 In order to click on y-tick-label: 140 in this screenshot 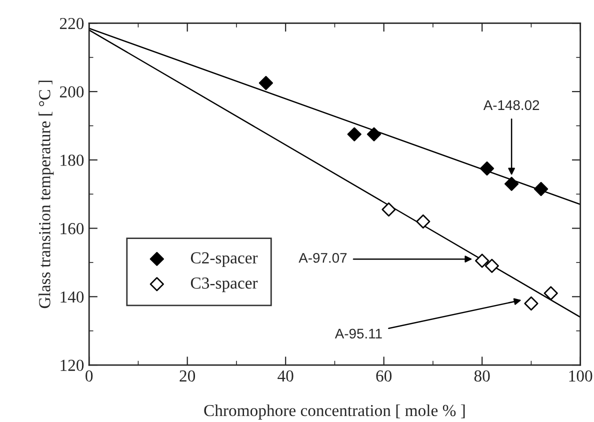, I will do `click(72, 297)`.